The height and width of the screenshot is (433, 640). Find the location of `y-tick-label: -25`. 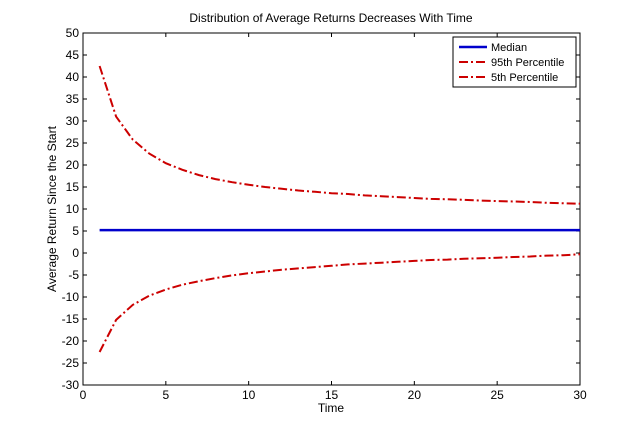

y-tick-label: -25 is located at coordinates (71, 363).